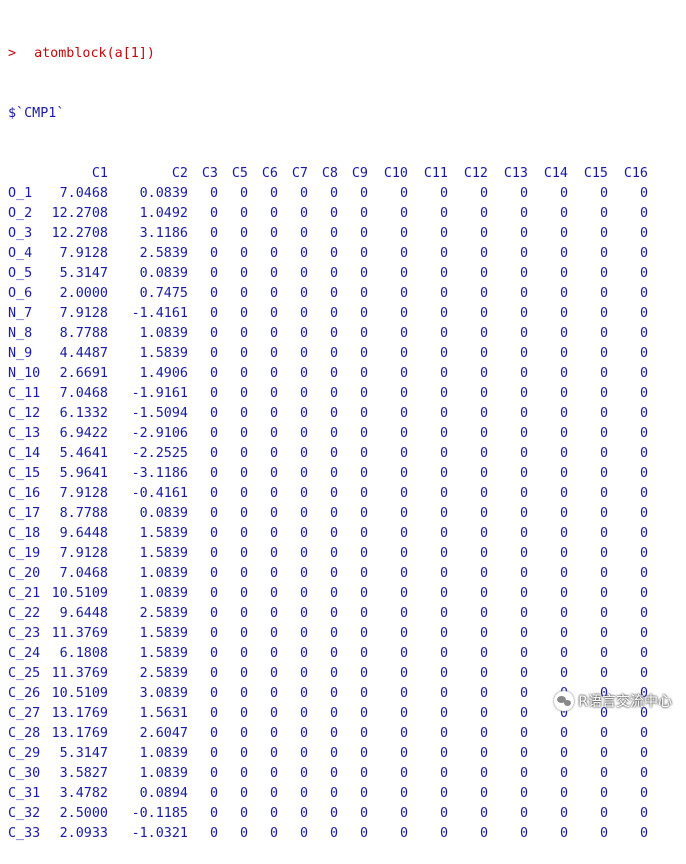 Image resolution: width=686 pixels, height=864 pixels. What do you see at coordinates (328, 474) in the screenshot?
I see `table-row: C_15 5.9641 -3.1186 0 0 0 0 0 0 0 0 0 0 0 0 0` at bounding box center [328, 474].